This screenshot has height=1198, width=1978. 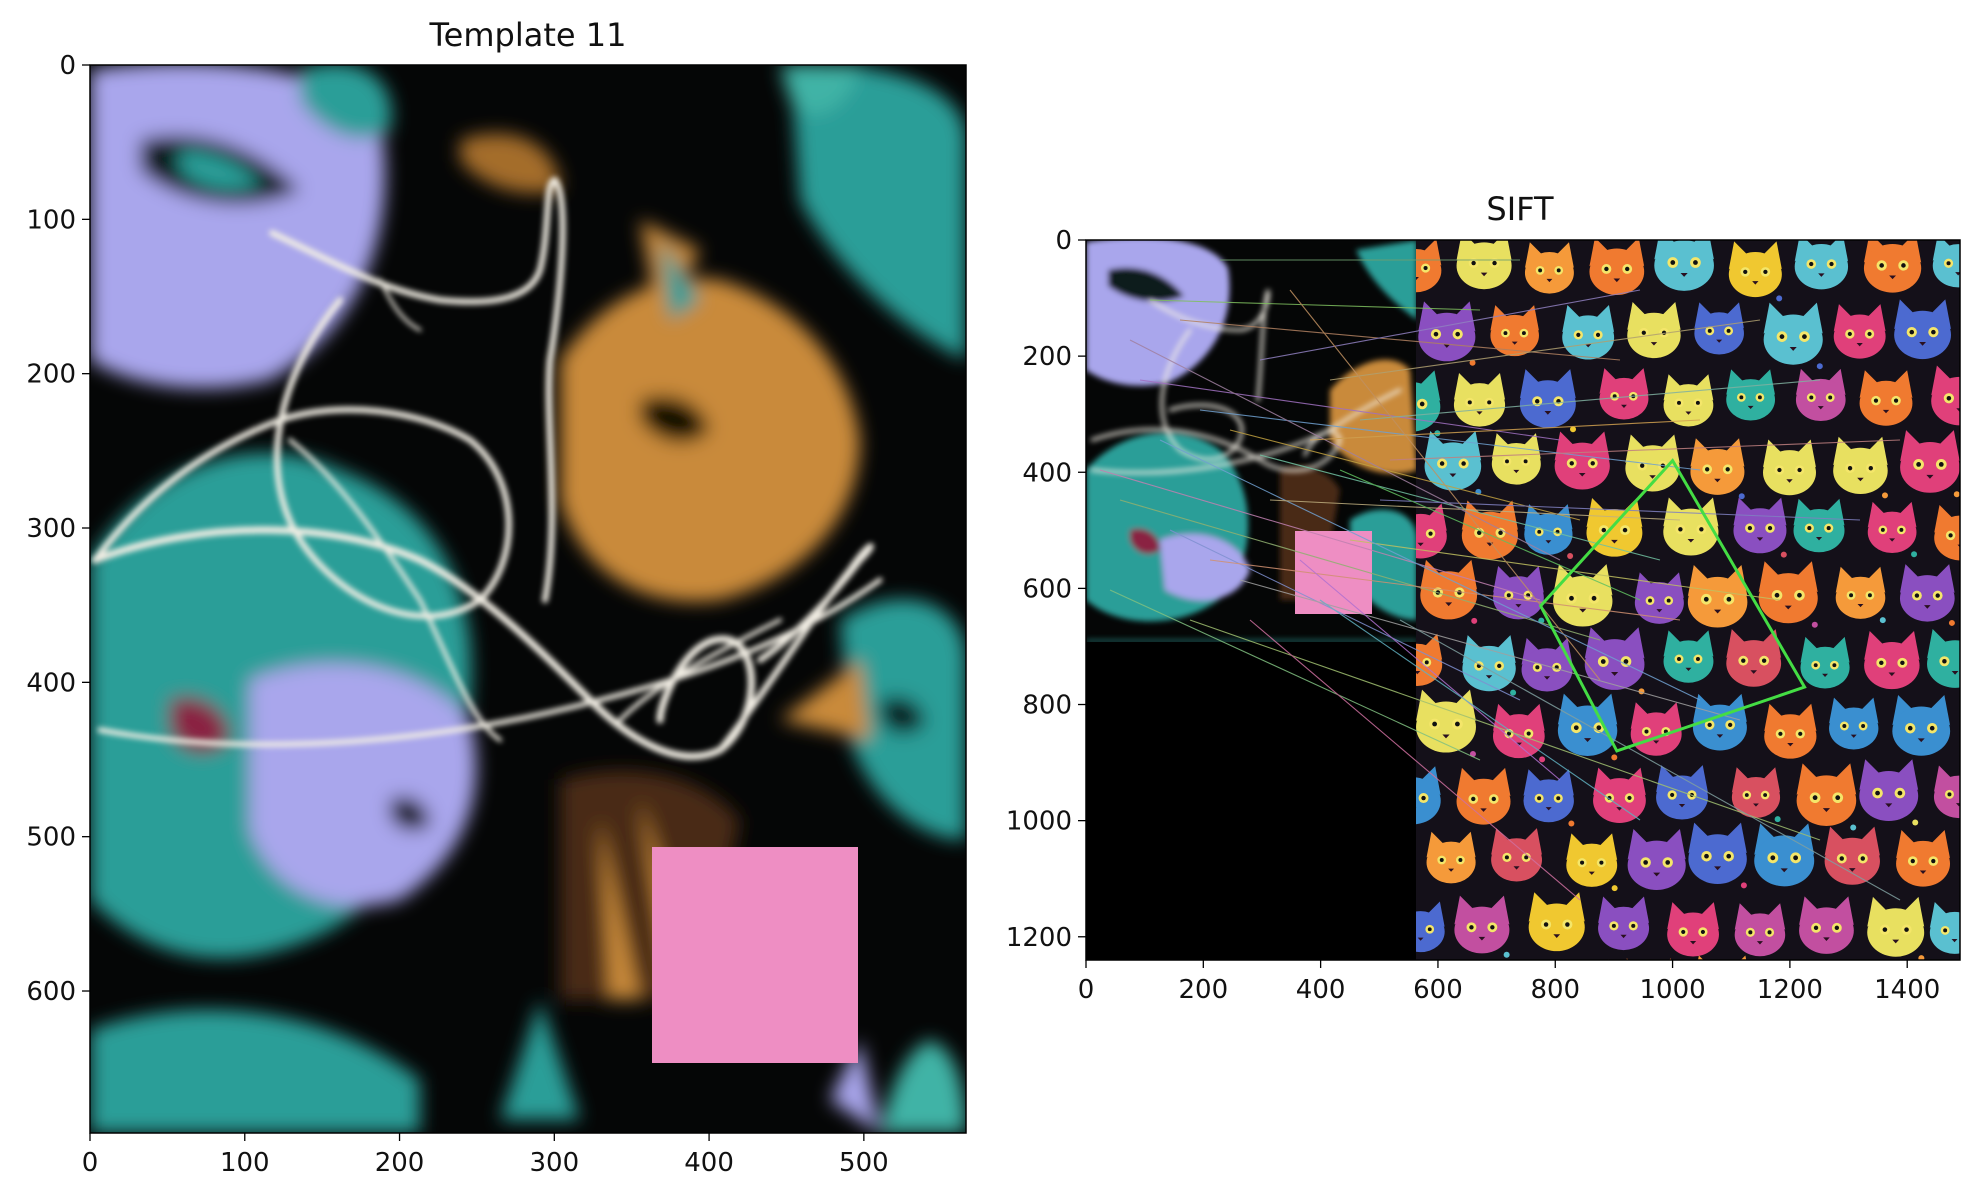 I want to click on template-pink-rect, so click(x=755, y=955).